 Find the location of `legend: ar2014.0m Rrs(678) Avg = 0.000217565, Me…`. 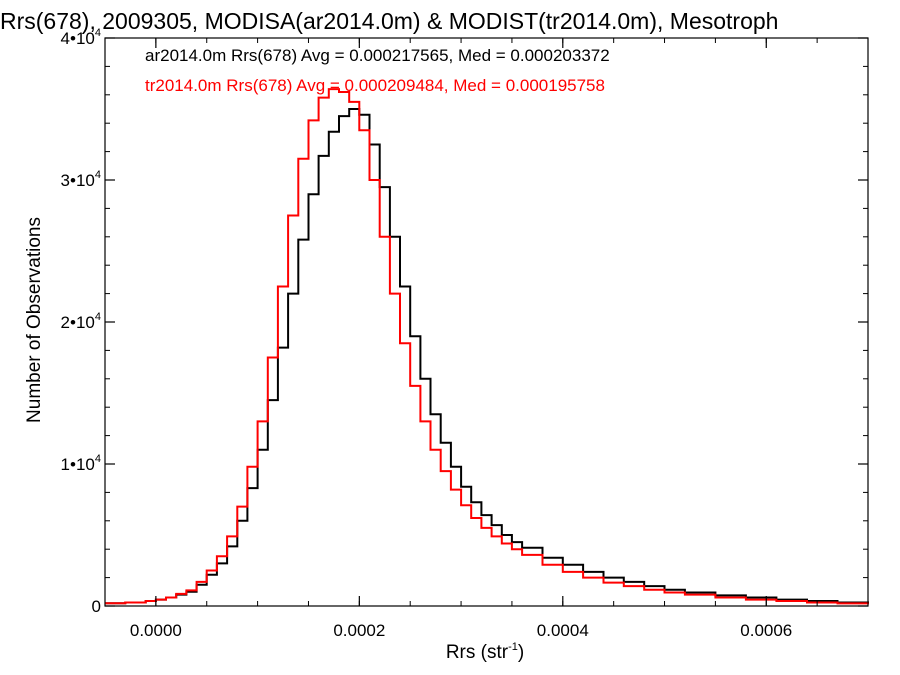

legend: ar2014.0m Rrs(678) Avg = 0.000217565, Me… is located at coordinates (377, 70).